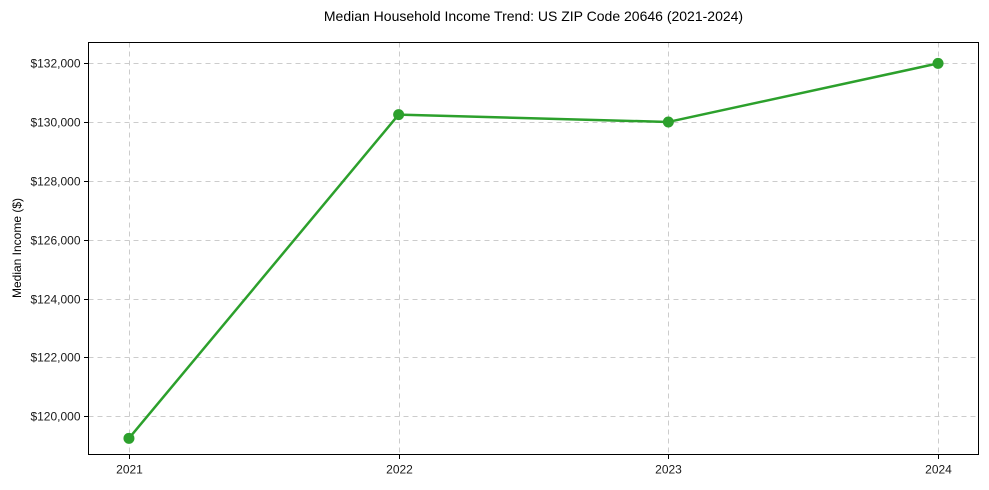 The image size is (989, 490). Describe the element at coordinates (55, 358) in the screenshot. I see `y-tick-label: $122,000` at that location.